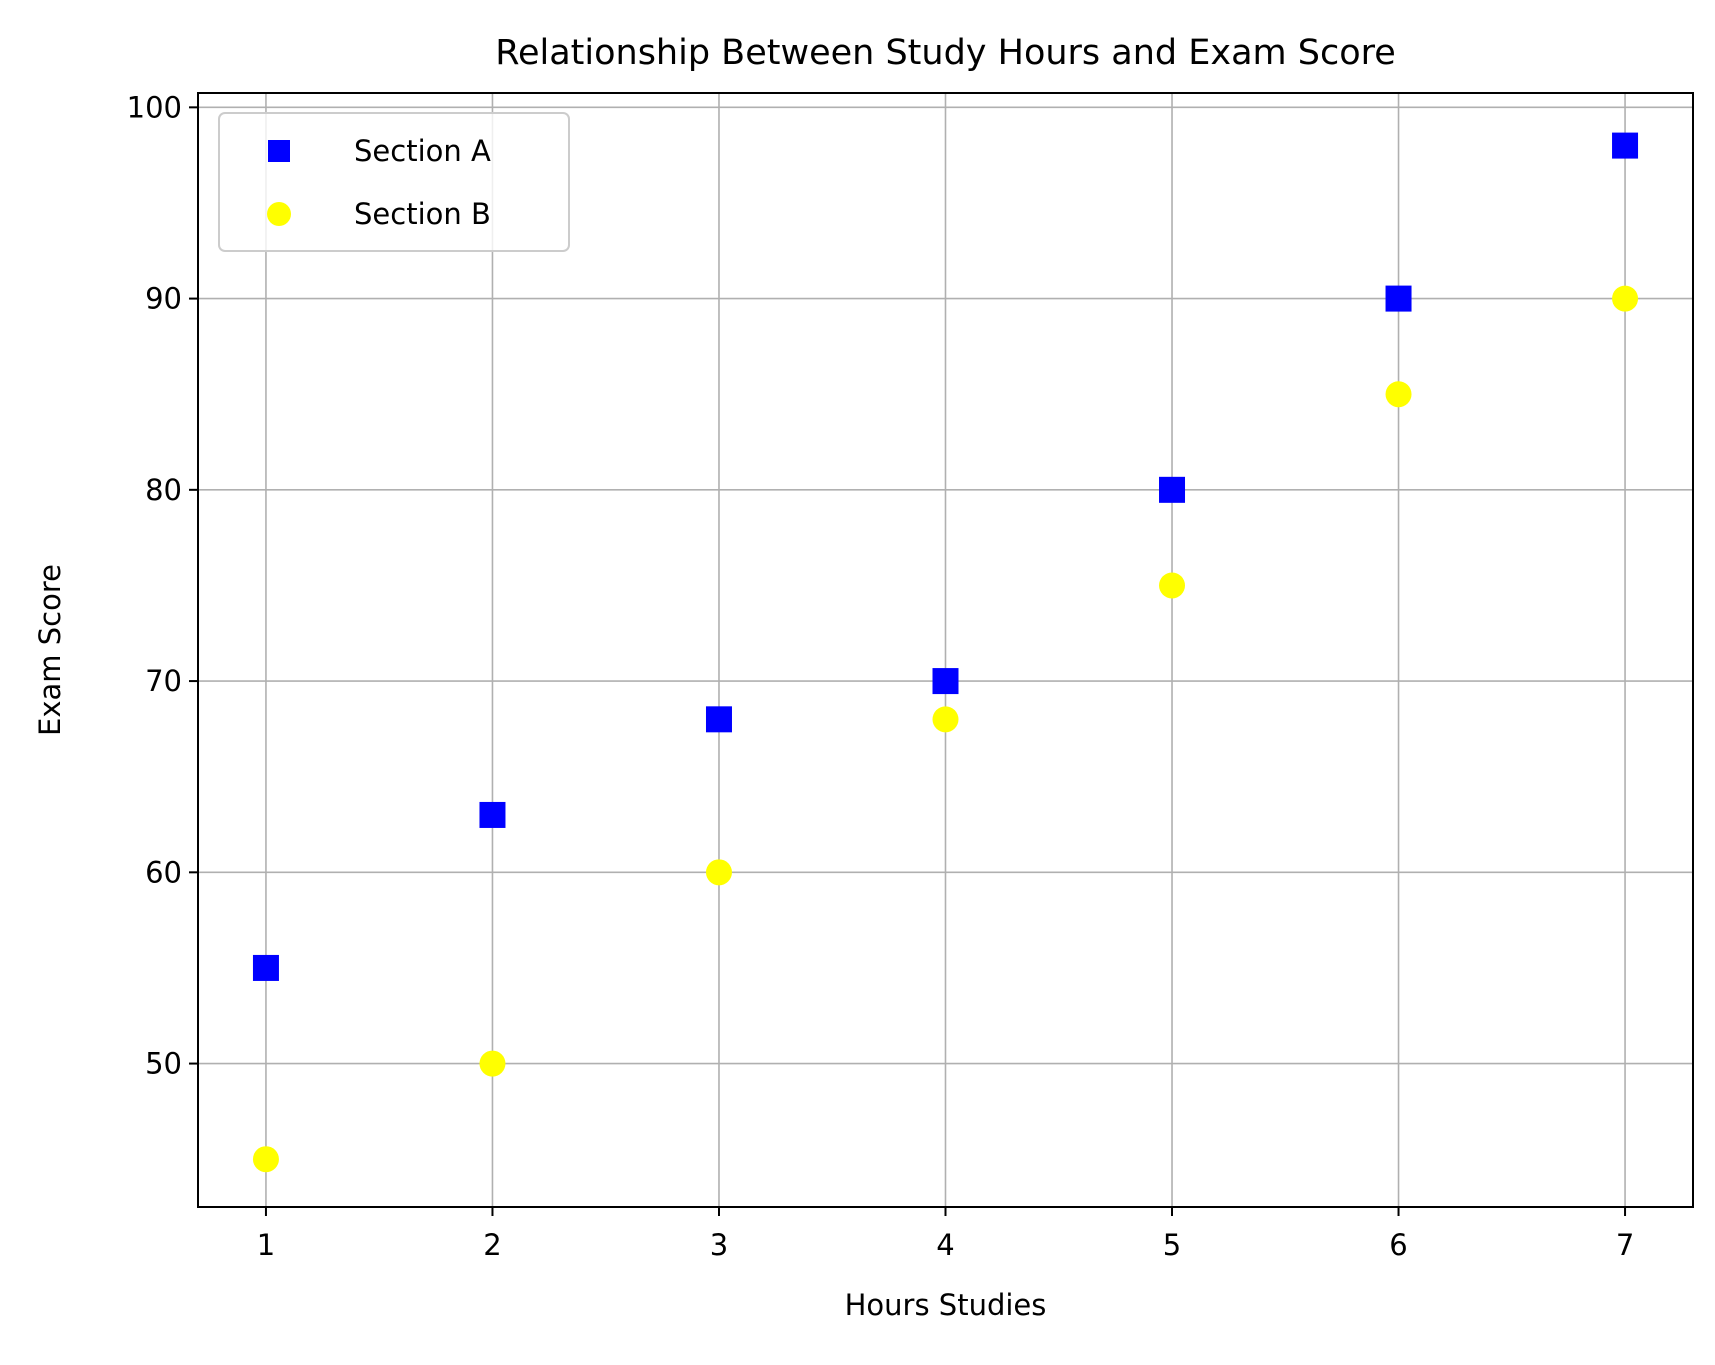  I want to click on legend: Section A Section B, so click(394, 182).